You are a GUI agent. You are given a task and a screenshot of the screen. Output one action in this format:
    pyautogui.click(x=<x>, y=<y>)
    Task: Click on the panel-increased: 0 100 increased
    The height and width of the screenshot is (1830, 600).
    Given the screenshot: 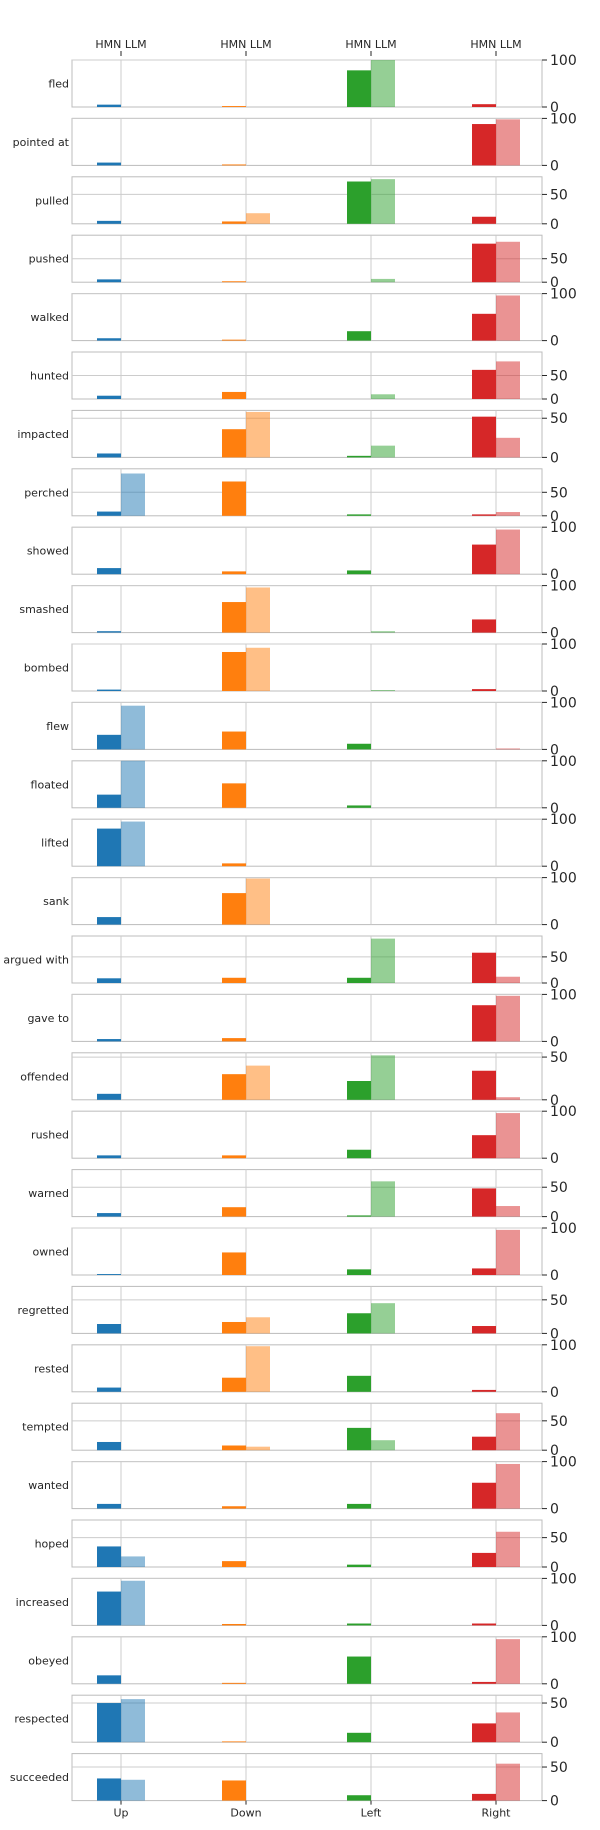 What is the action you would take?
    pyautogui.click(x=296, y=1602)
    